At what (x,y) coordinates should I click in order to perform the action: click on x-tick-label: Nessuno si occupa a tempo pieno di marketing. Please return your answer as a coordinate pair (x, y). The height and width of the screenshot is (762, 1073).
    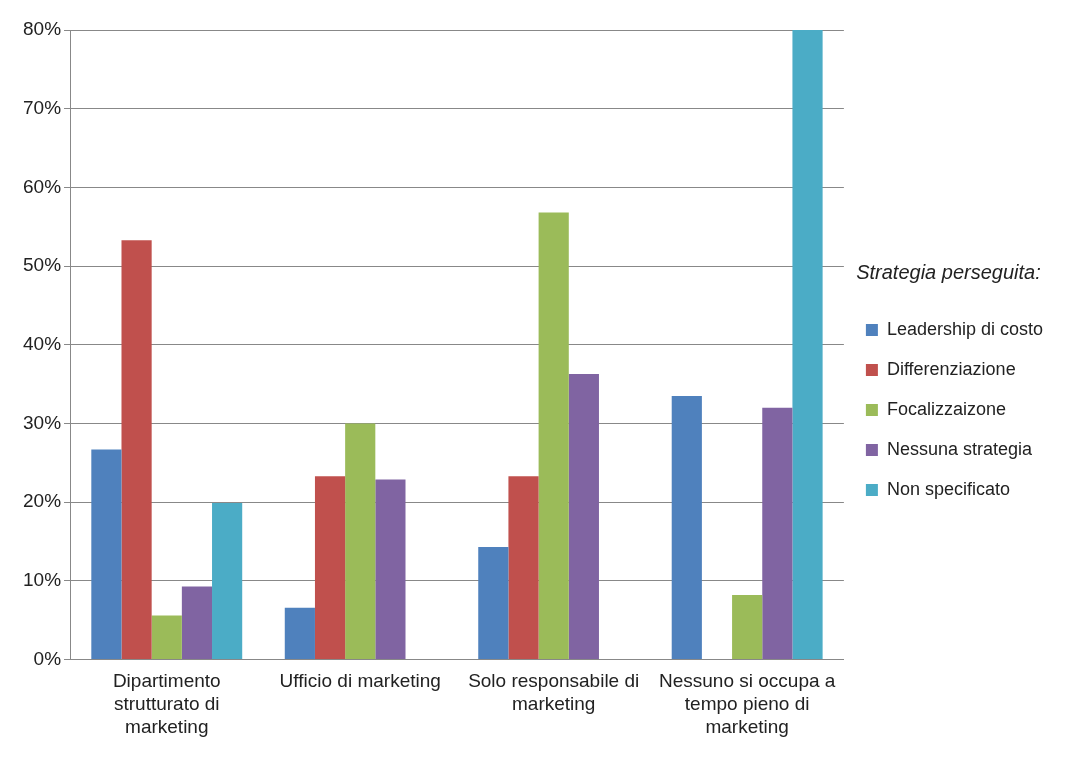
    Looking at the image, I should click on (747, 703).